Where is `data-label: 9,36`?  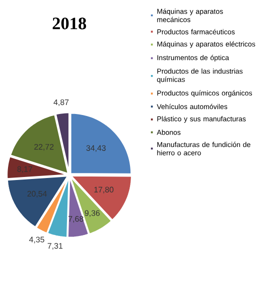 data-label: 9,36 is located at coordinates (92, 213).